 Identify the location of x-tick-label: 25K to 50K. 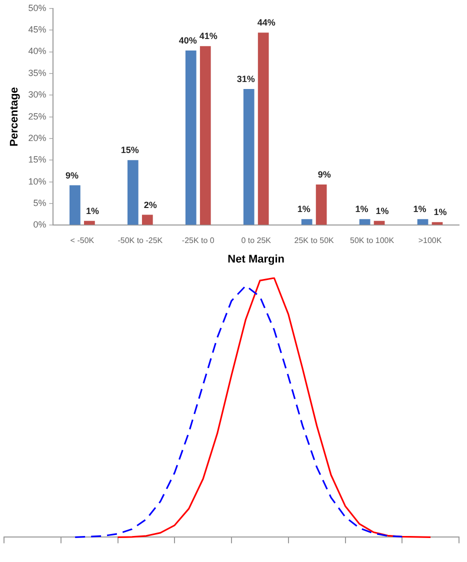
(314, 241).